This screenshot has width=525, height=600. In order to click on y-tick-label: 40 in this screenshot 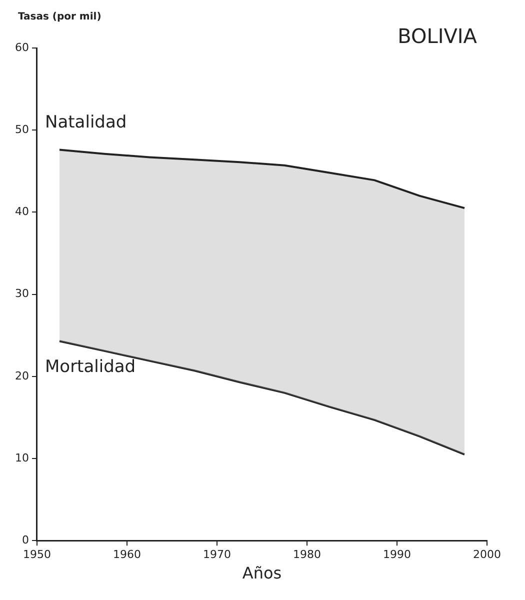, I will do `click(21, 211)`.